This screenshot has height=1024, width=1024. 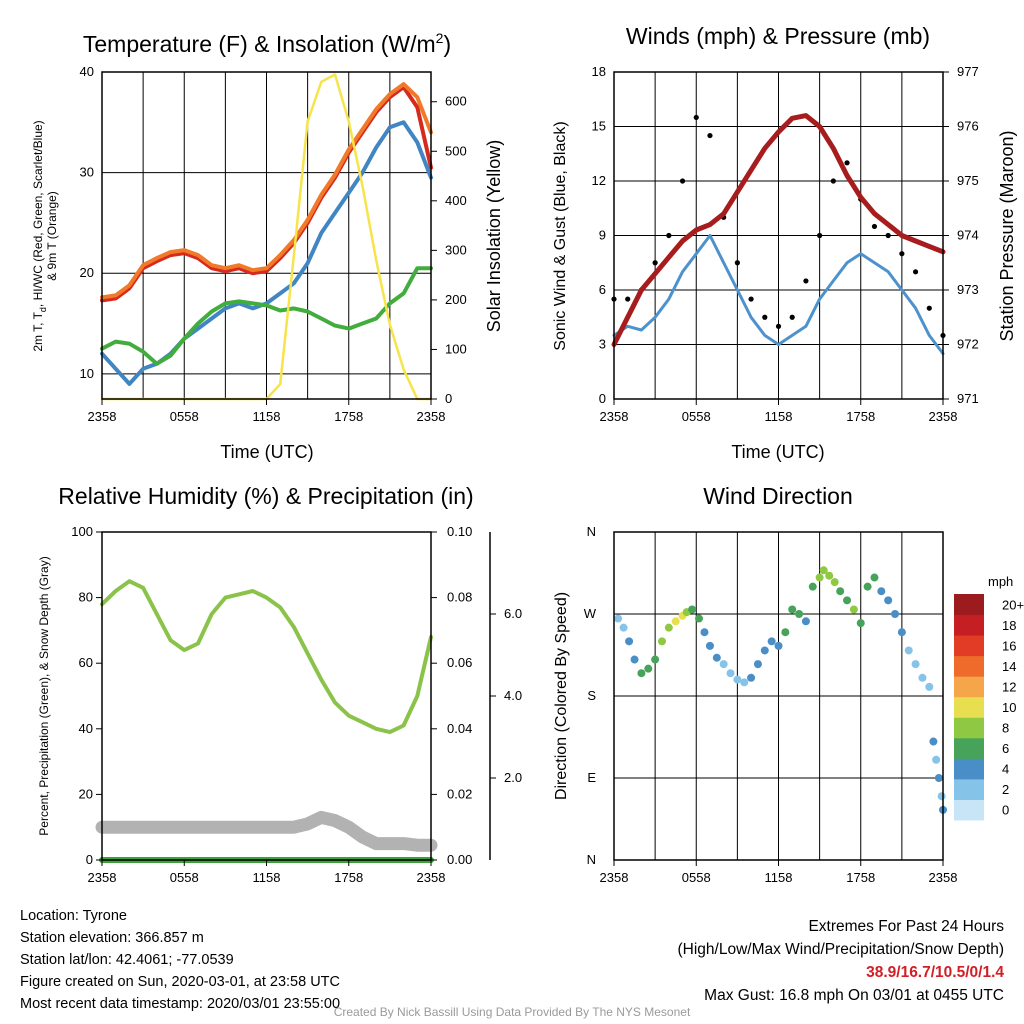 What do you see at coordinates (266, 191) in the screenshot?
I see `series-9m-t` at bounding box center [266, 191].